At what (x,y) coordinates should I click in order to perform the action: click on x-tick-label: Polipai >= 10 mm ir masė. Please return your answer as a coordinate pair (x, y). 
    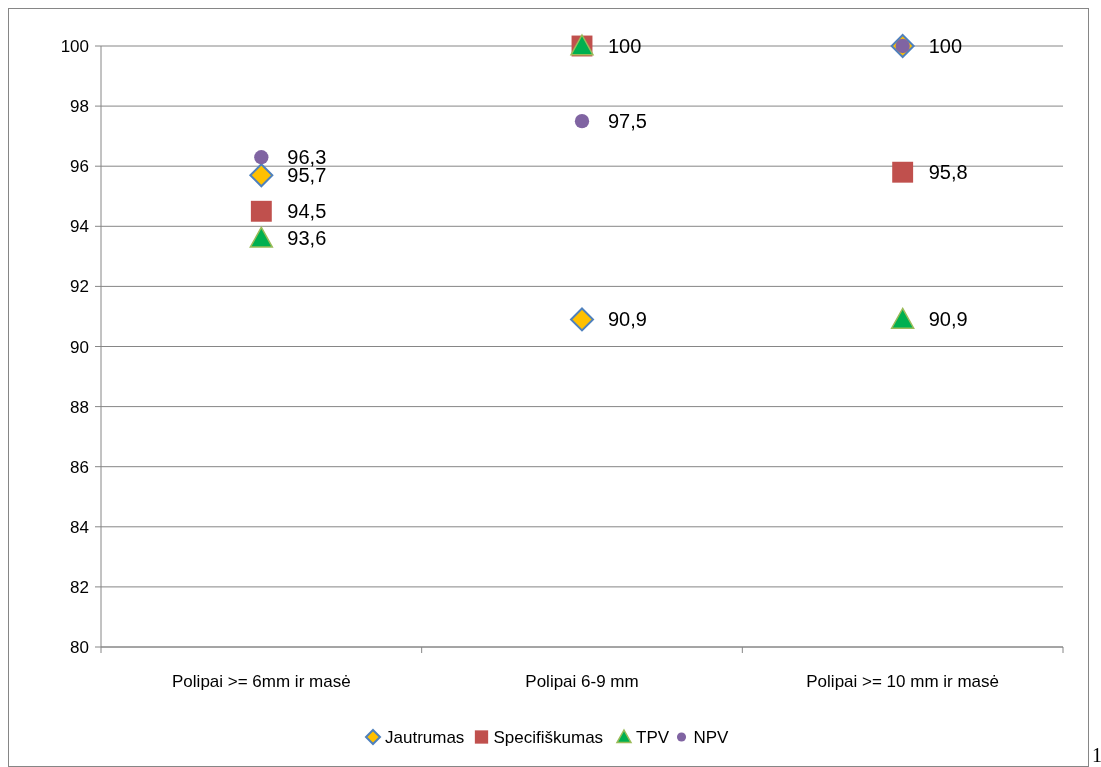
    Looking at the image, I should click on (903, 681).